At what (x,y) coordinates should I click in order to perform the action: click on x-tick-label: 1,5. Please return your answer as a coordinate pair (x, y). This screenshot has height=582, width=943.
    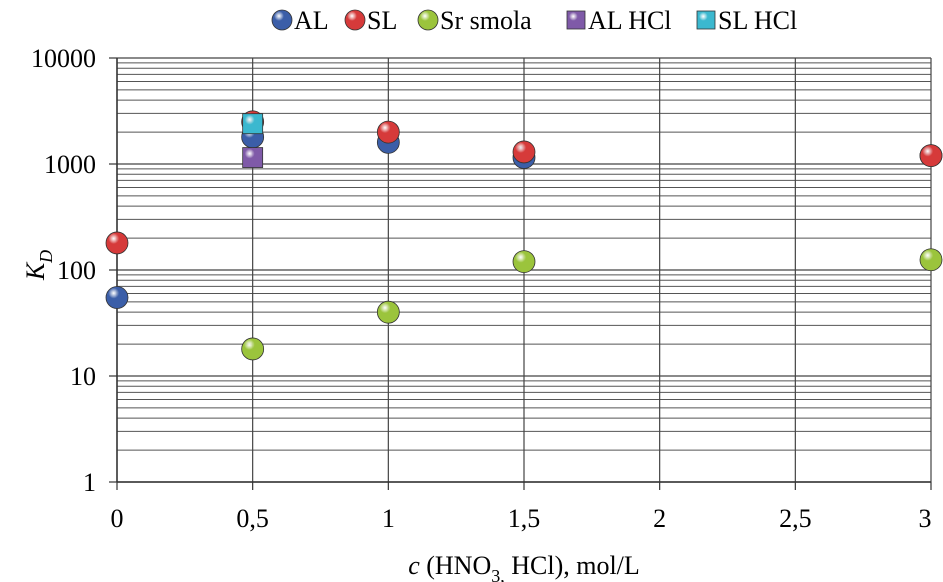
    Looking at the image, I should click on (524, 518).